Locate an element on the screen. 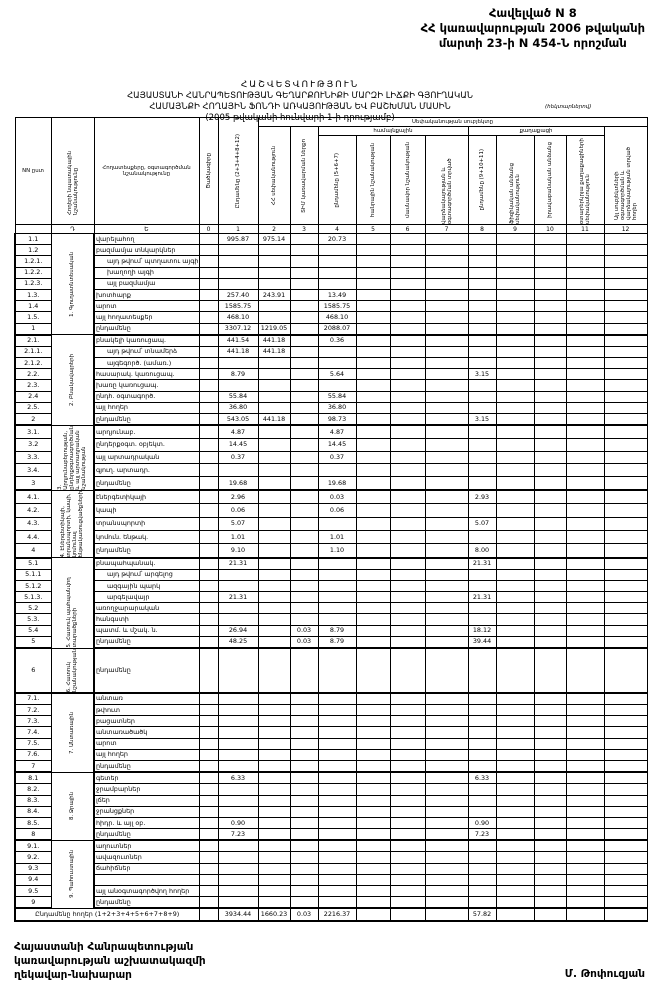 The image size is (659, 1004). header-name: Հողատեսքերը, օգտագործման նշանակությունը is located at coordinates (146, 171).